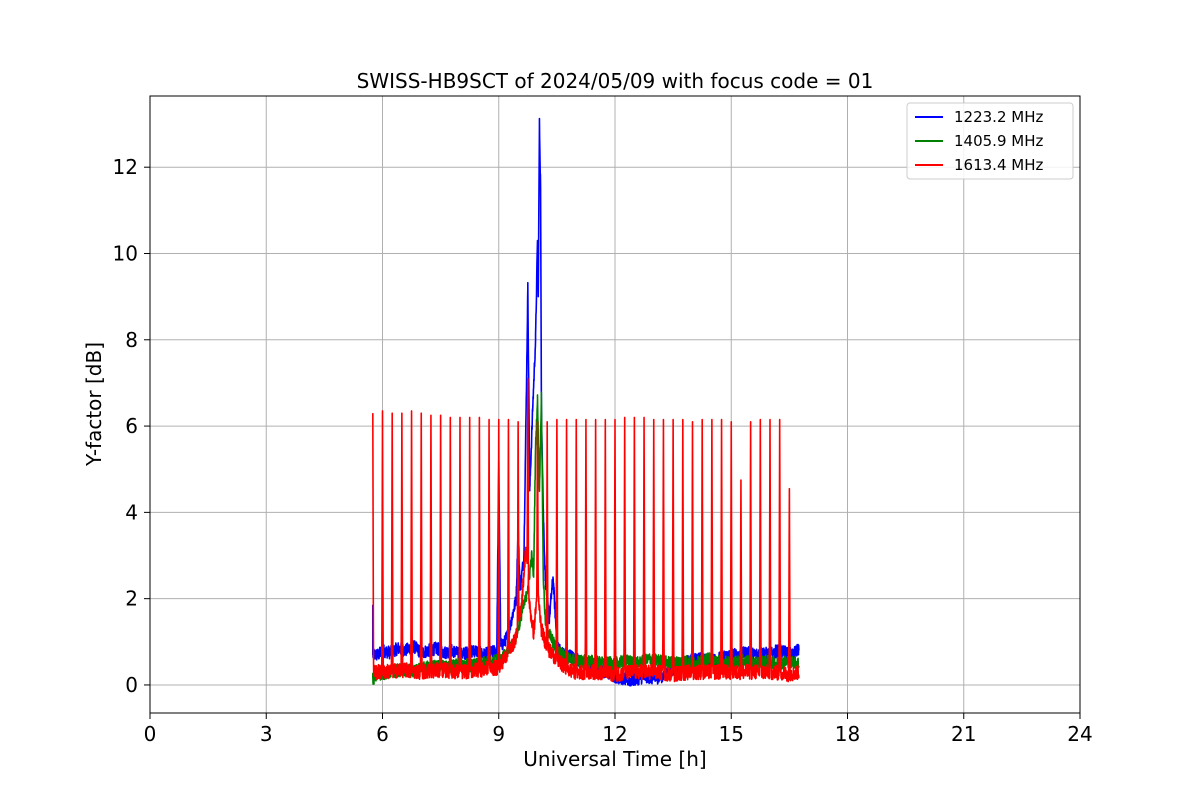 Image resolution: width=1200 pixels, height=800 pixels. I want to click on x-tick-label: 18, so click(847, 734).